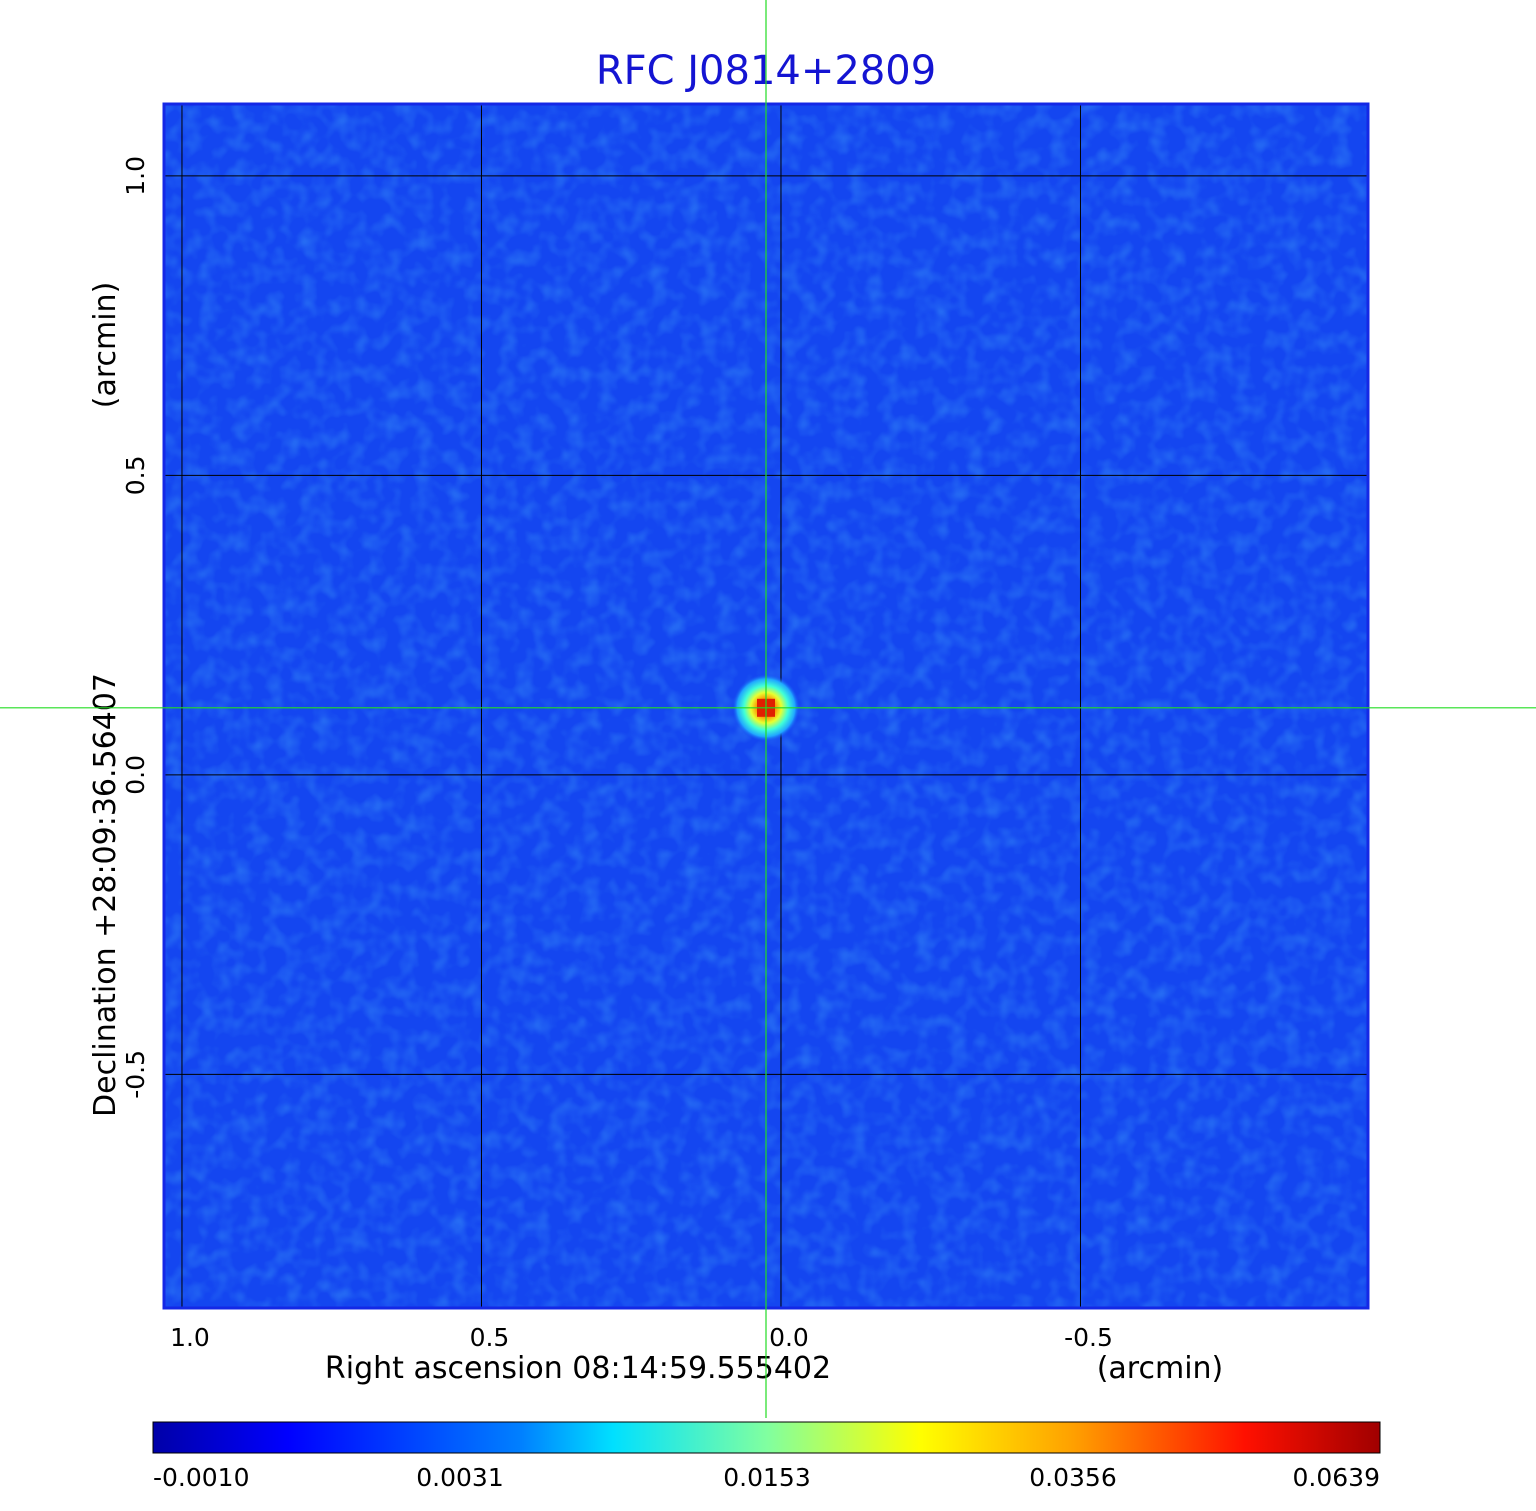 This screenshot has height=1511, width=1536. I want to click on colorbar-ticks: -0.0010 0.0031 0.0153 0.0356 0.0639, so click(766, 1477).